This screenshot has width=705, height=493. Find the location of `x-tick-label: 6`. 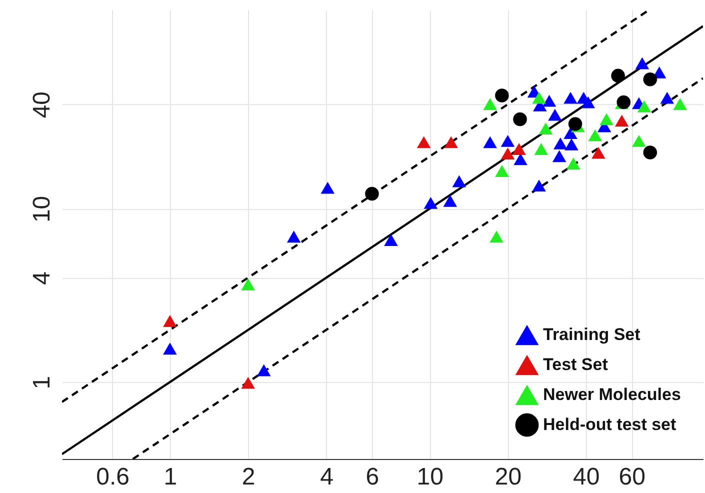

x-tick-label: 6 is located at coordinates (373, 477).